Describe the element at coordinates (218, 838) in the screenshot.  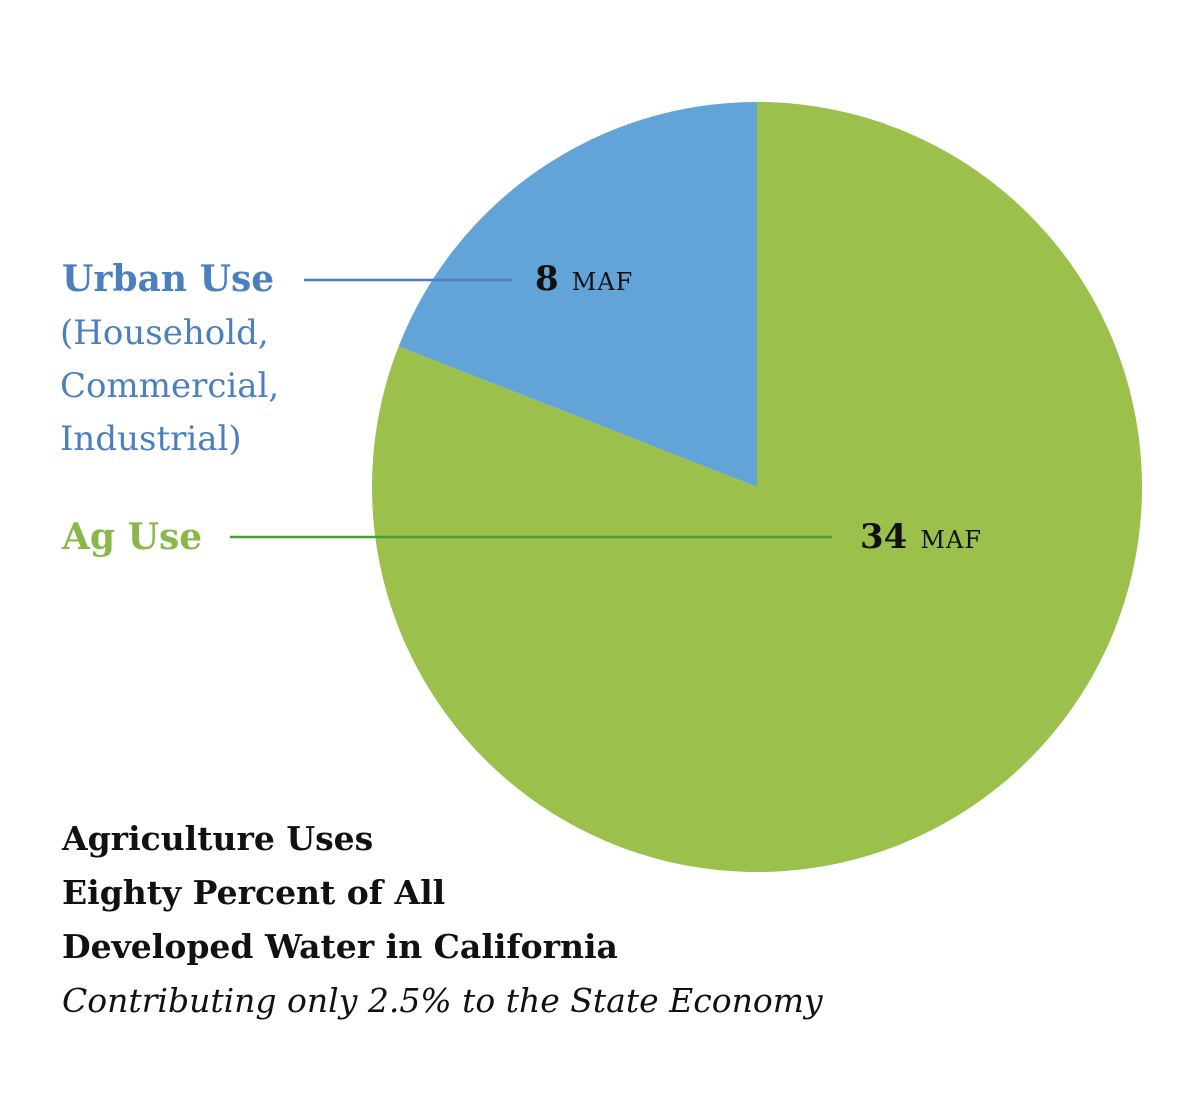
I see `chart-title-line-1: Agriculture Uses` at that location.